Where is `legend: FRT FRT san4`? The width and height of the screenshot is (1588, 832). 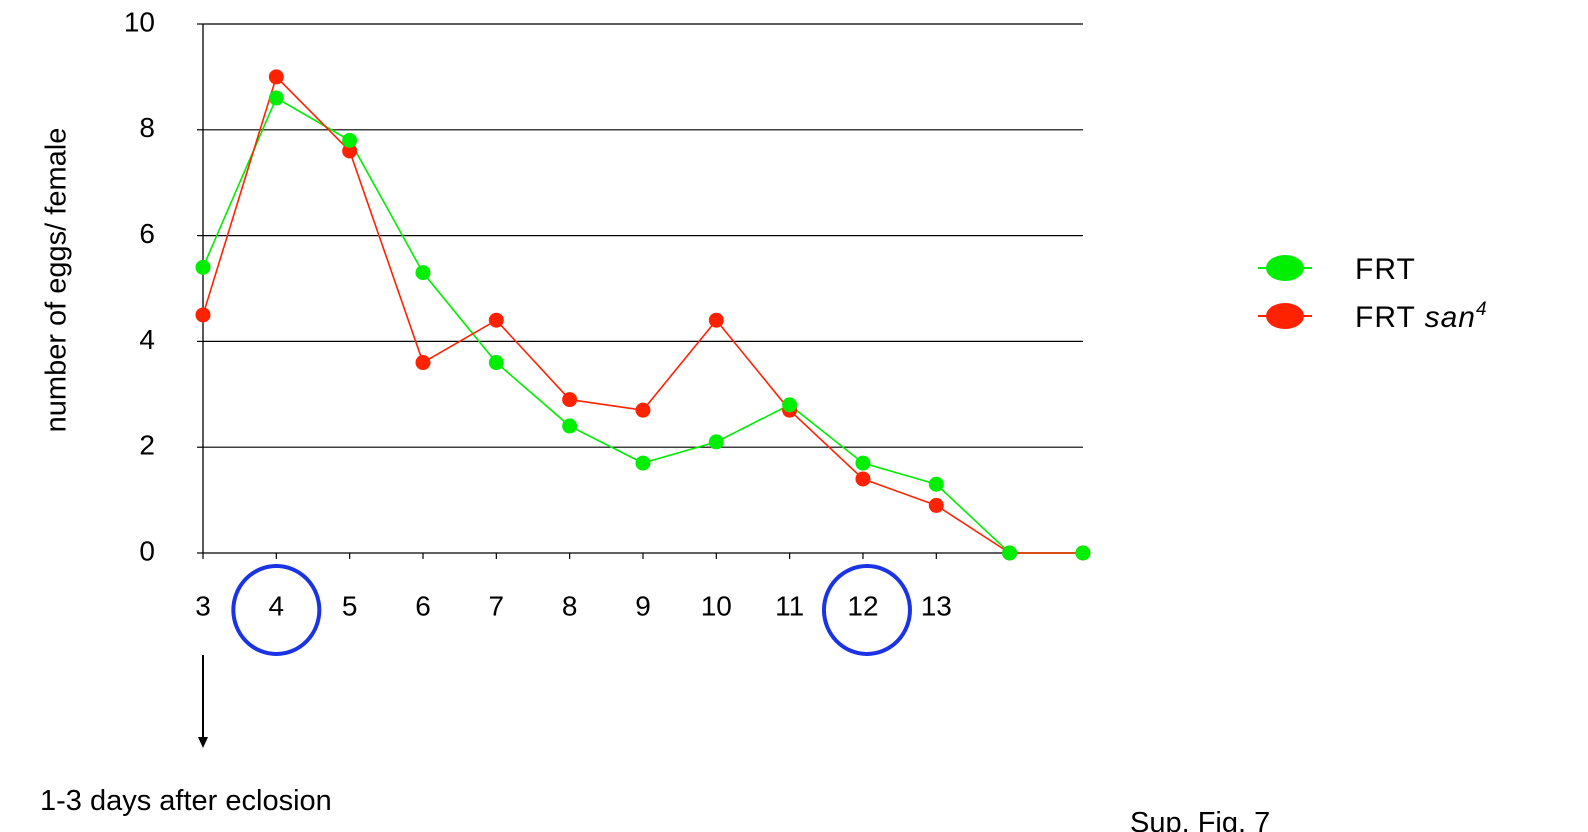
legend: FRT FRT san4 is located at coordinates (1373, 293).